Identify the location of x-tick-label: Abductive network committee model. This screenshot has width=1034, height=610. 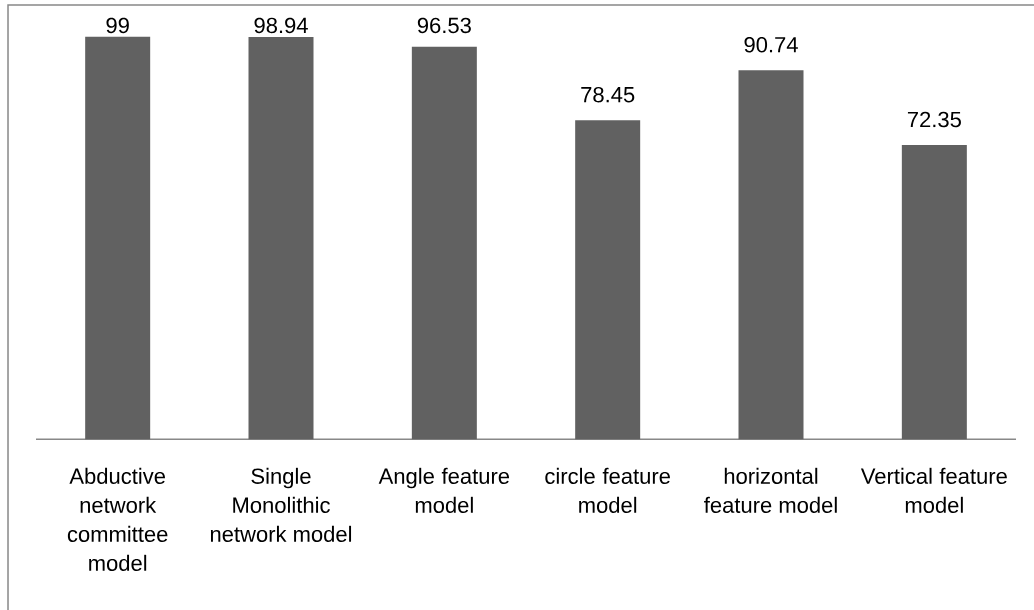
(117, 519).